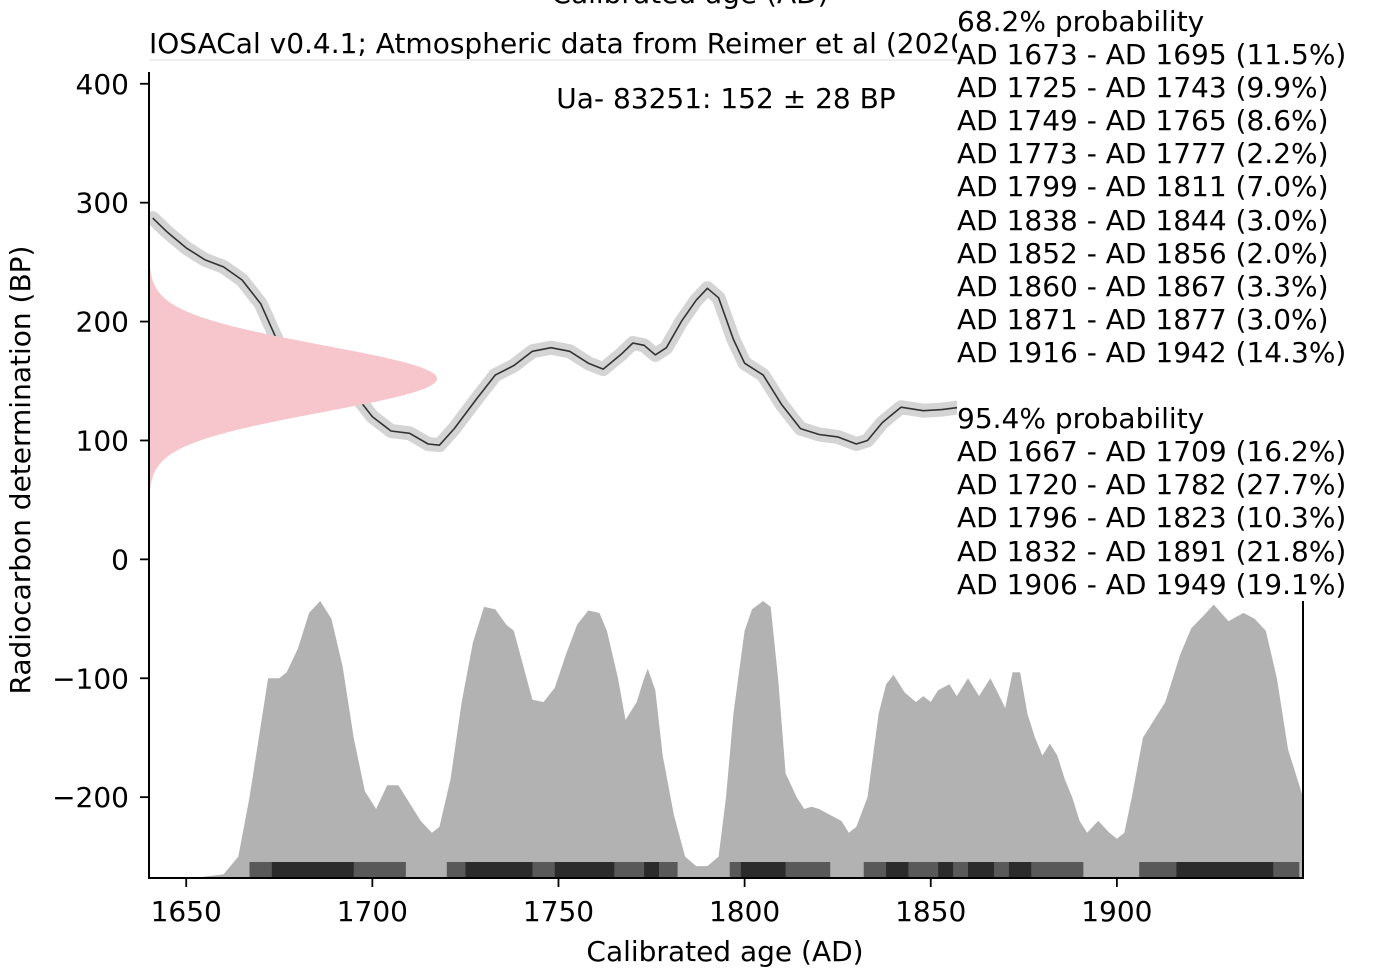  Describe the element at coordinates (1143, 154) in the screenshot. I see `interval-68-row: AD 1773 - AD 1777 (2.2%)` at that location.